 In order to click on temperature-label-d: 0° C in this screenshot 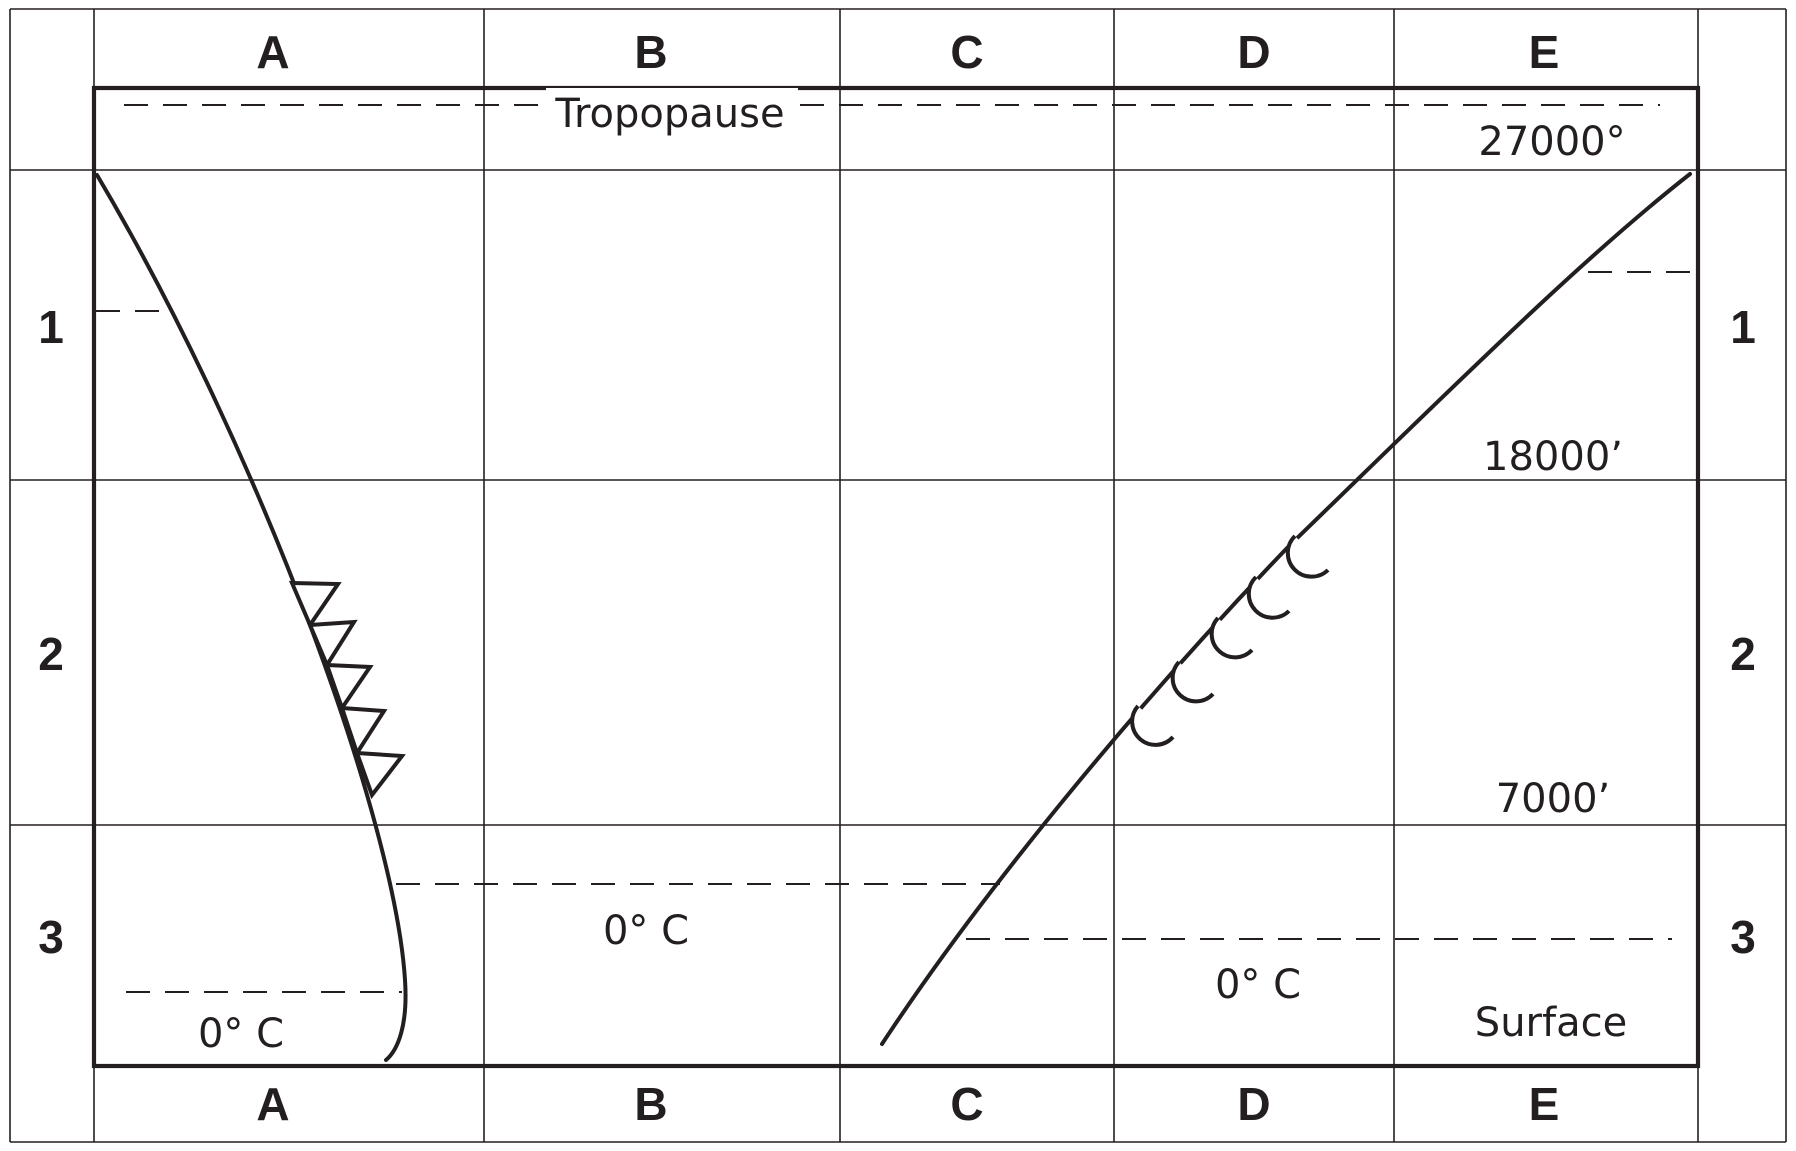, I will do `click(1258, 985)`.